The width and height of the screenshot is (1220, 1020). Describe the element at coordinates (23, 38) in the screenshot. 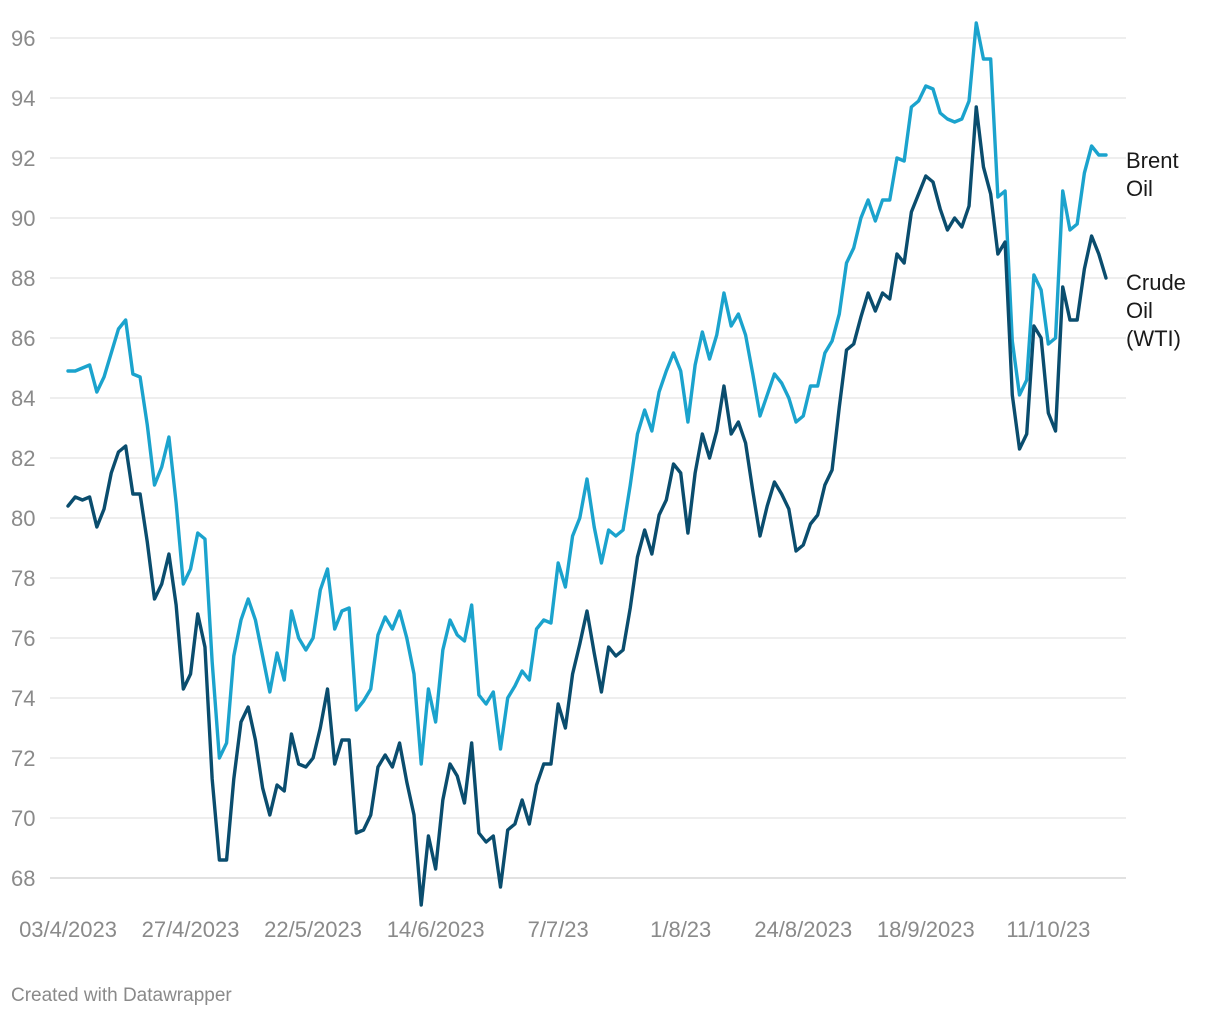

I see `y-tick-96: 96` at that location.